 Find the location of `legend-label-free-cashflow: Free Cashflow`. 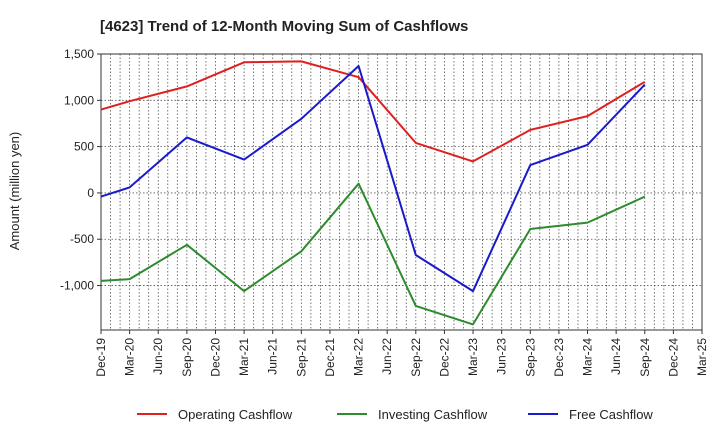

legend-label-free-cashflow: Free Cashflow is located at coordinates (611, 414).